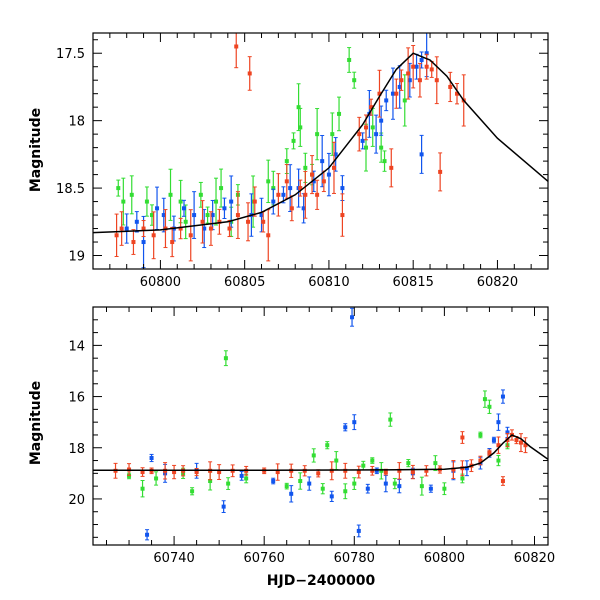 The image size is (600, 600). What do you see at coordinates (444, 558) in the screenshot?
I see `bottom-x-tick-label: 60800` at bounding box center [444, 558].